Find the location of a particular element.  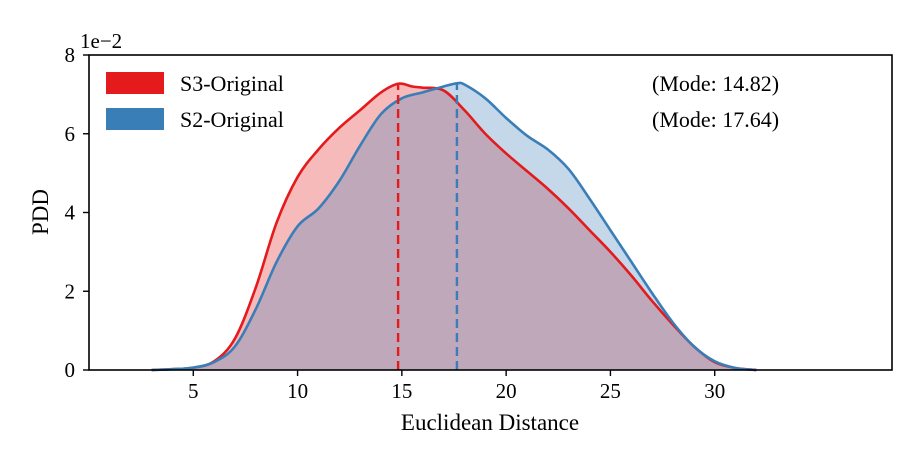

y-tick-label: 6 is located at coordinates (70, 134).